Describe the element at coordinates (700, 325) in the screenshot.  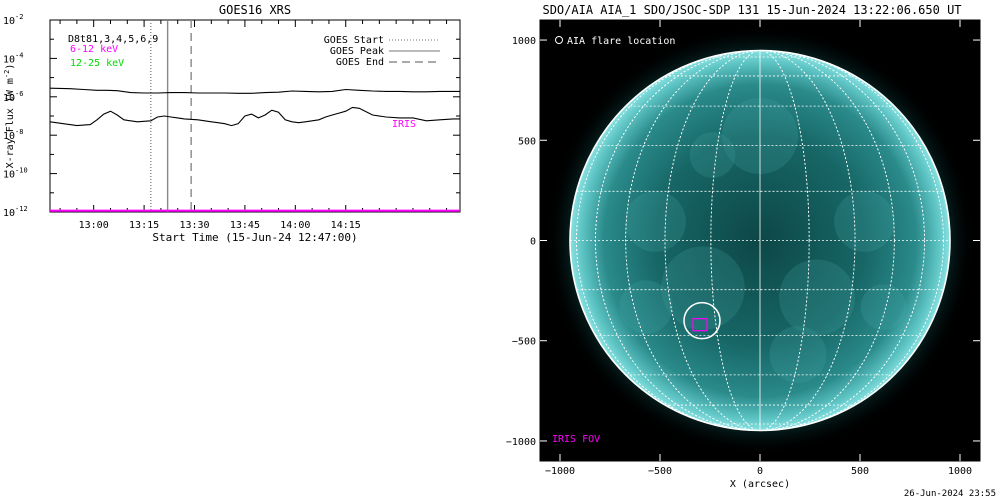
I see `iris-fov-box` at that location.